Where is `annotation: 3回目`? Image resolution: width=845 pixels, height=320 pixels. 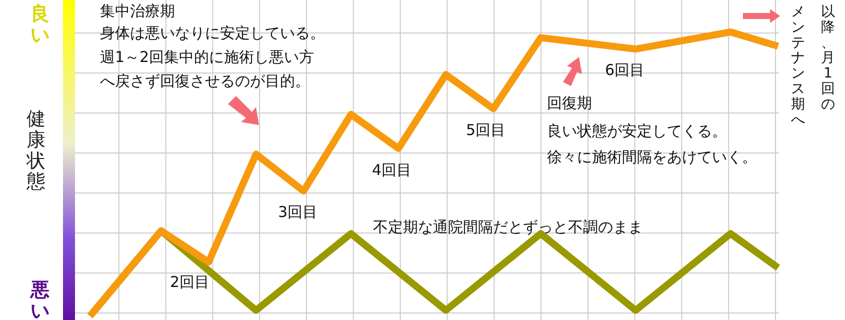
annotation: 3回目 is located at coordinates (298, 212).